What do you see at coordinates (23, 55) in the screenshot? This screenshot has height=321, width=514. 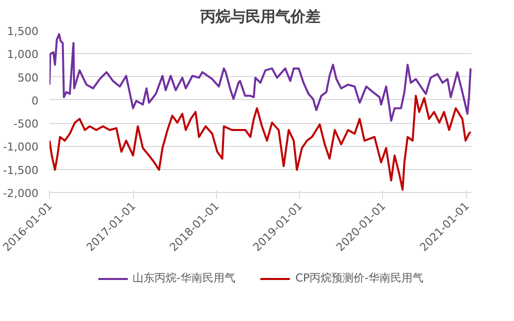 I see `y-tick-label: 1,000` at bounding box center [23, 55].